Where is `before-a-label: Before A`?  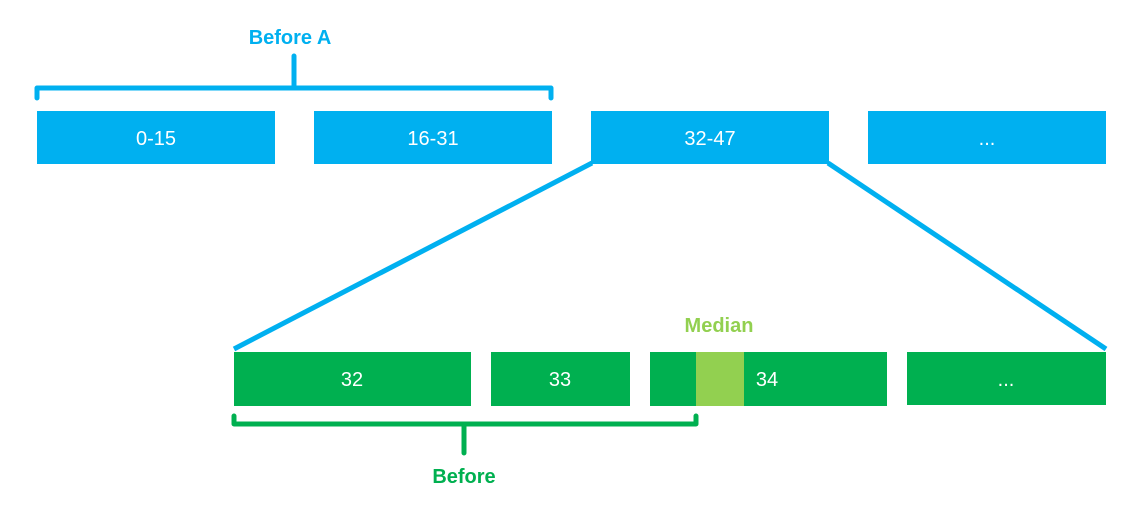
before-a-label: Before A is located at coordinates (290, 38).